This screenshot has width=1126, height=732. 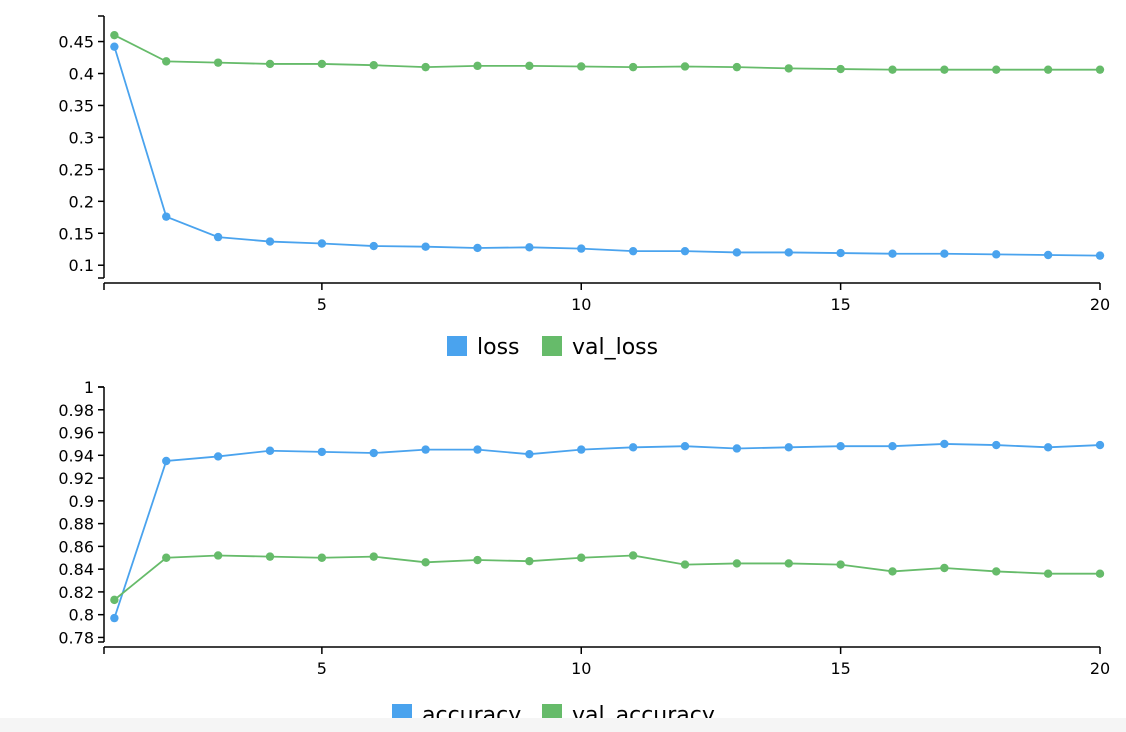 I want to click on y-tick-label: 0.9, so click(x=81, y=501).